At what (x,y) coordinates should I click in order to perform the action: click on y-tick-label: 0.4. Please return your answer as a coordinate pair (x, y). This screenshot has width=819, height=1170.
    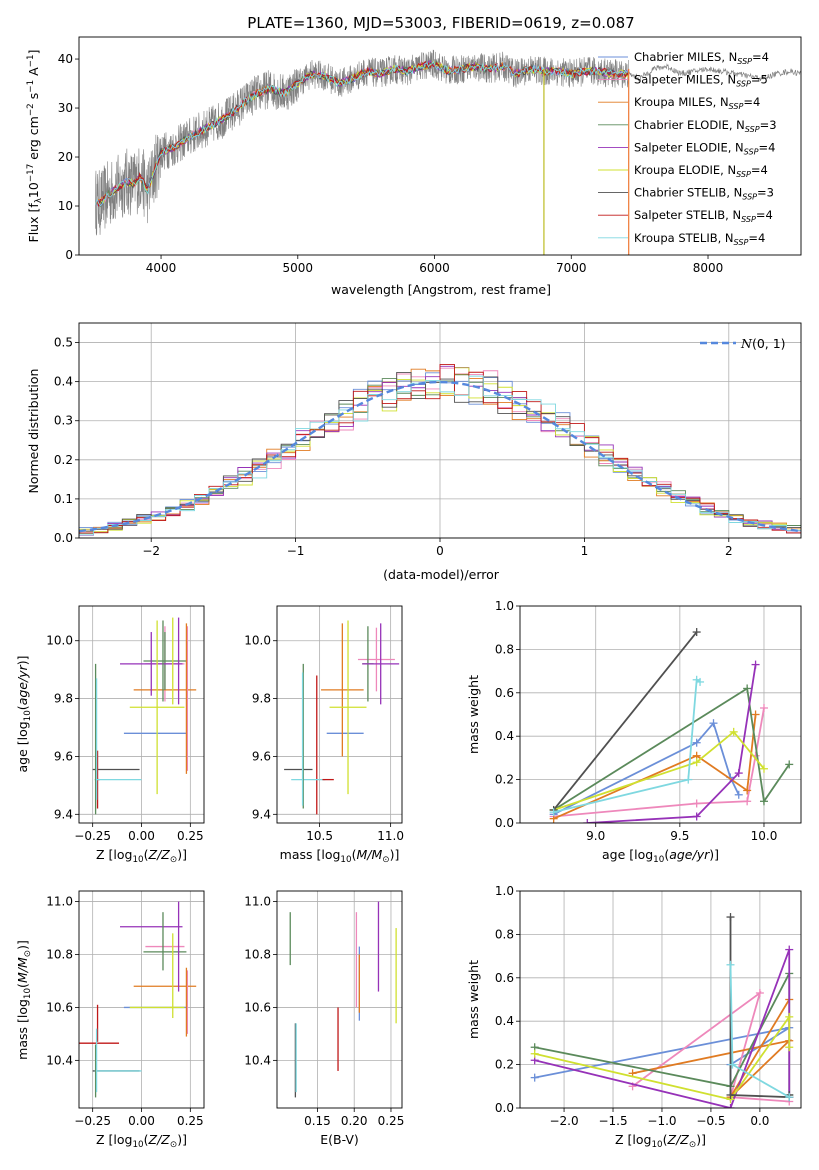
    Looking at the image, I should click on (63, 382).